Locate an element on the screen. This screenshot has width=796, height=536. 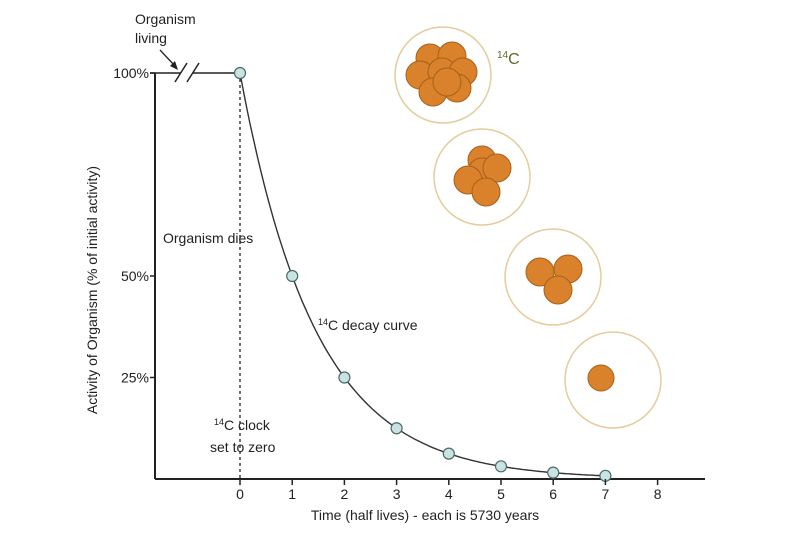
clock-label: set to zero is located at coordinates (243, 447).